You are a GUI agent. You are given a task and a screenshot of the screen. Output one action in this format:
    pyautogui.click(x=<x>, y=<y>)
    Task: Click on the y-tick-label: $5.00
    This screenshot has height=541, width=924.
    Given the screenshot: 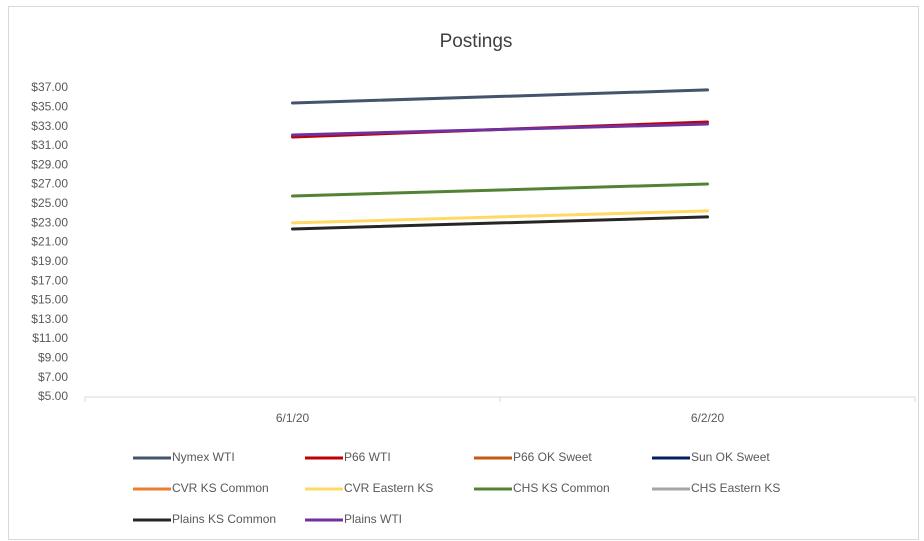 What is the action you would take?
    pyautogui.click(x=53, y=396)
    